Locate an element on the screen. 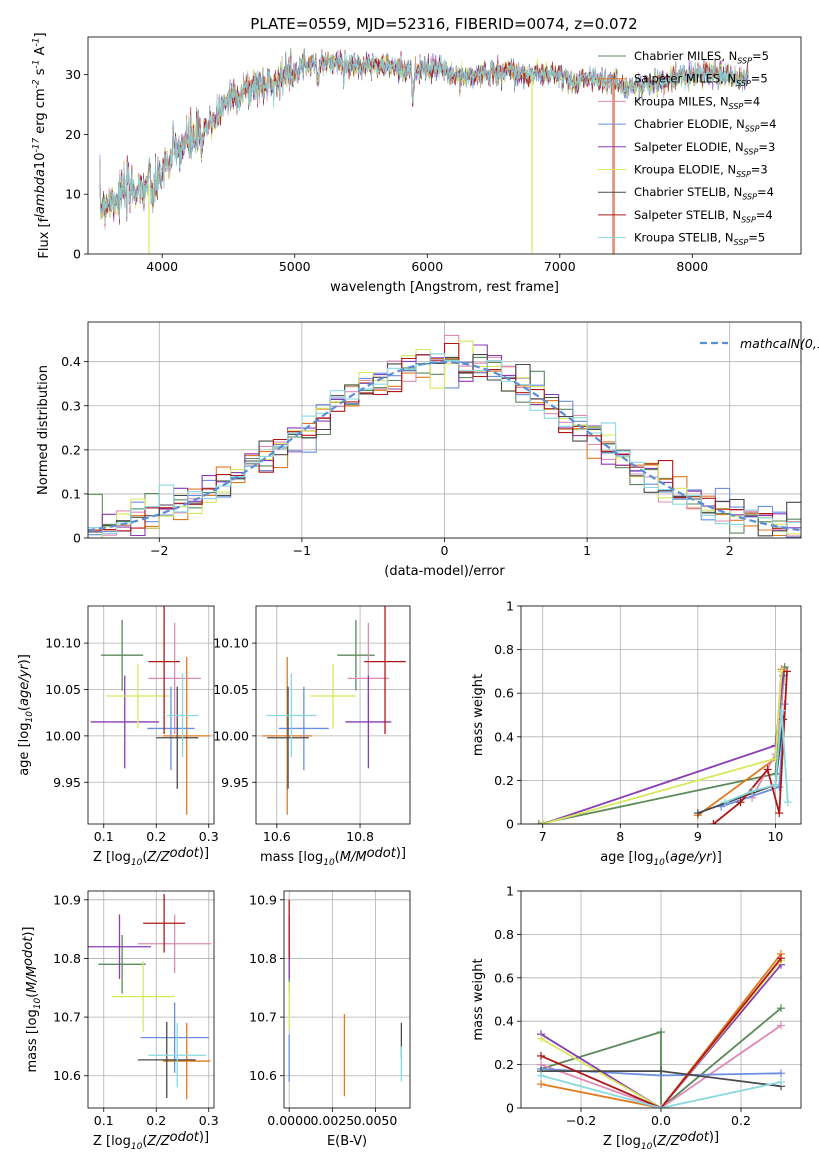  text-run: Chabrier MILES, N is located at coordinates (685, 56).